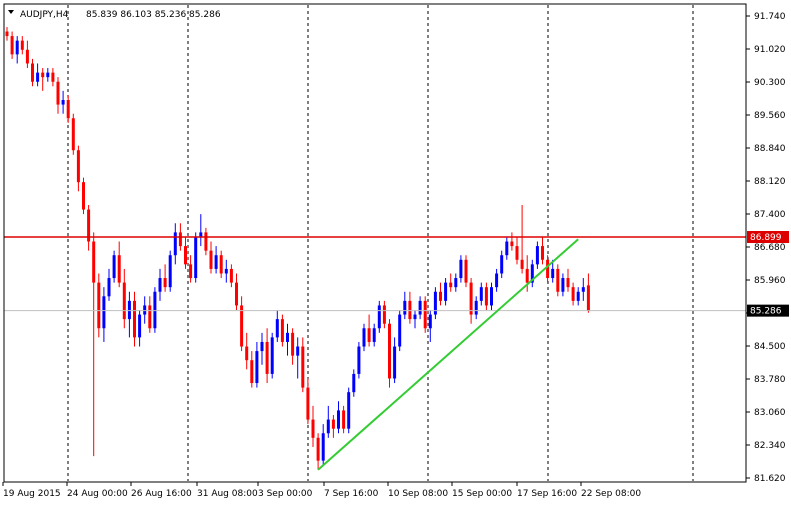  I want to click on y-tick-label: 91.020, so click(770, 50).